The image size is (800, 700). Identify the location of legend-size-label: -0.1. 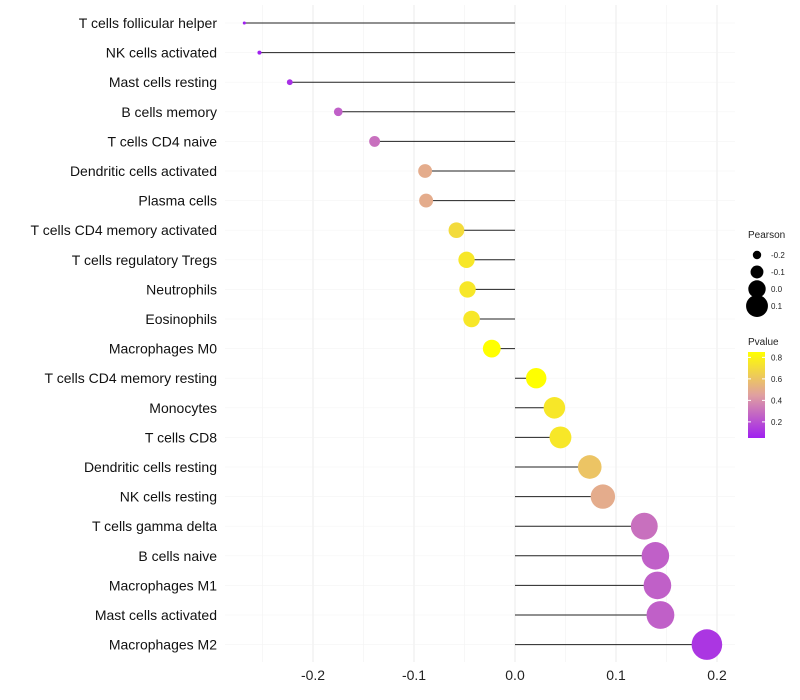
(778, 272).